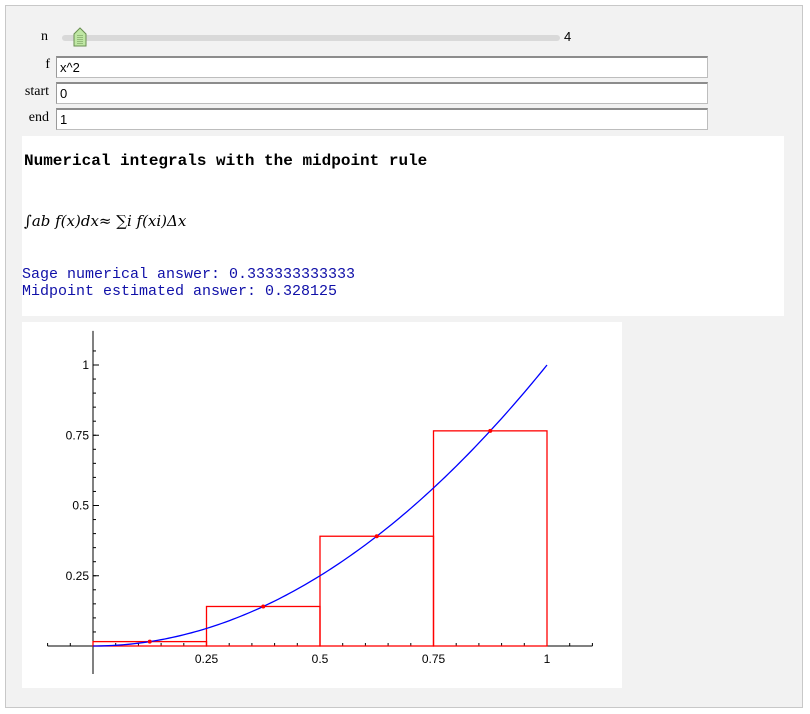 This screenshot has width=810, height=714. Describe the element at coordinates (207, 659) in the screenshot. I see `x-tick-label: 0.25` at that location.